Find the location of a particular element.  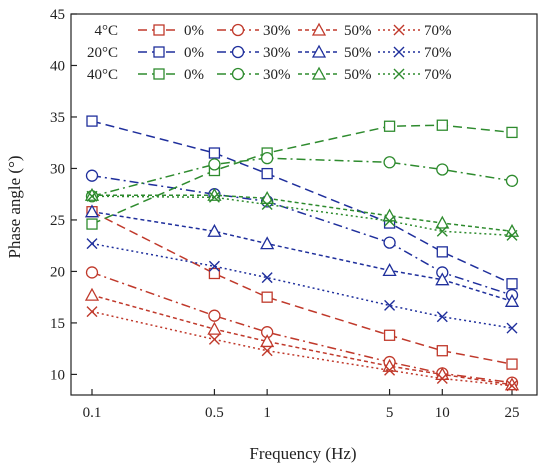

y-tick-label: 15 is located at coordinates (57, 324).